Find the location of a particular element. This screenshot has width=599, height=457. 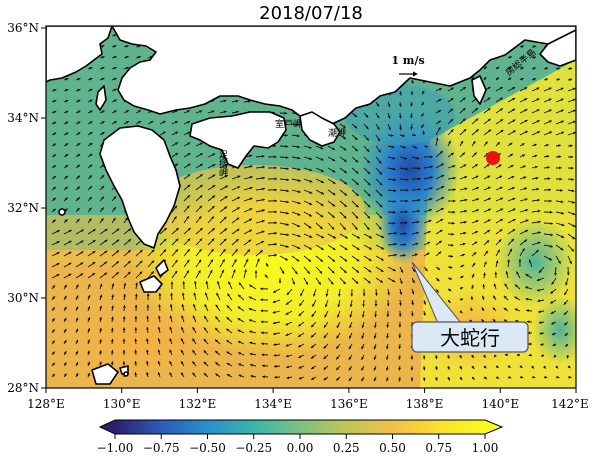

x-tick-label: 138°E is located at coordinates (425, 404).